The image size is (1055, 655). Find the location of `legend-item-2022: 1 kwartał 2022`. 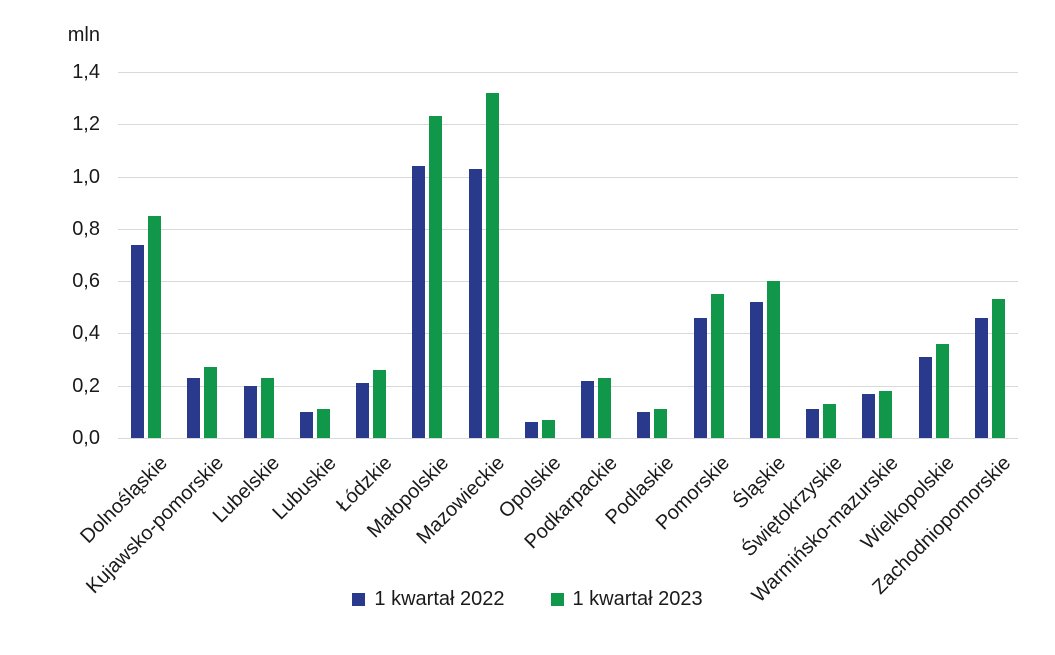

legend-item-2022: 1 kwartał 2022 is located at coordinates (428, 599).